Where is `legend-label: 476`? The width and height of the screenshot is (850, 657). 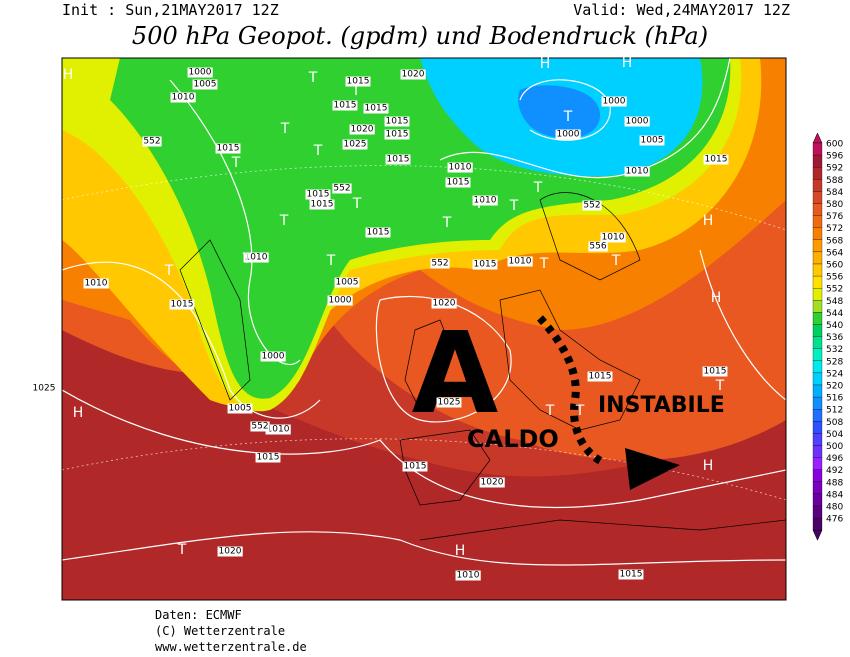
legend-label: 476 is located at coordinates (834, 520).